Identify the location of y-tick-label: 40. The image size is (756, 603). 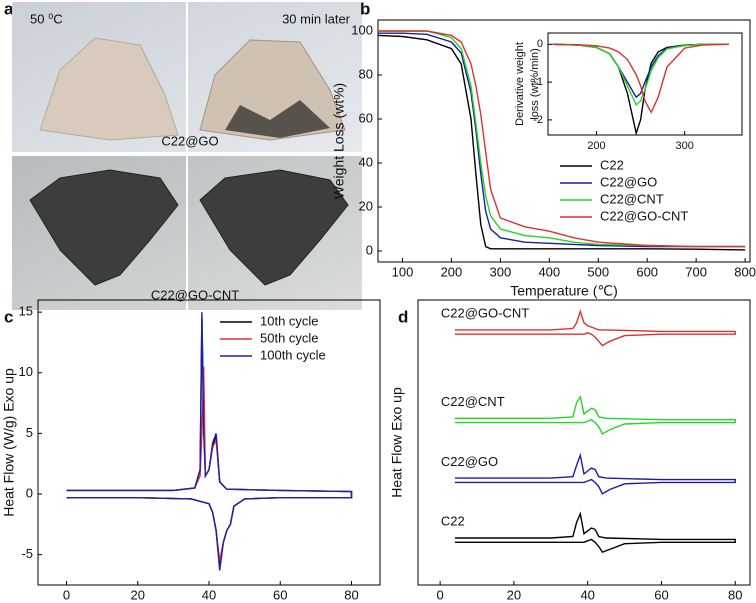
(366, 161).